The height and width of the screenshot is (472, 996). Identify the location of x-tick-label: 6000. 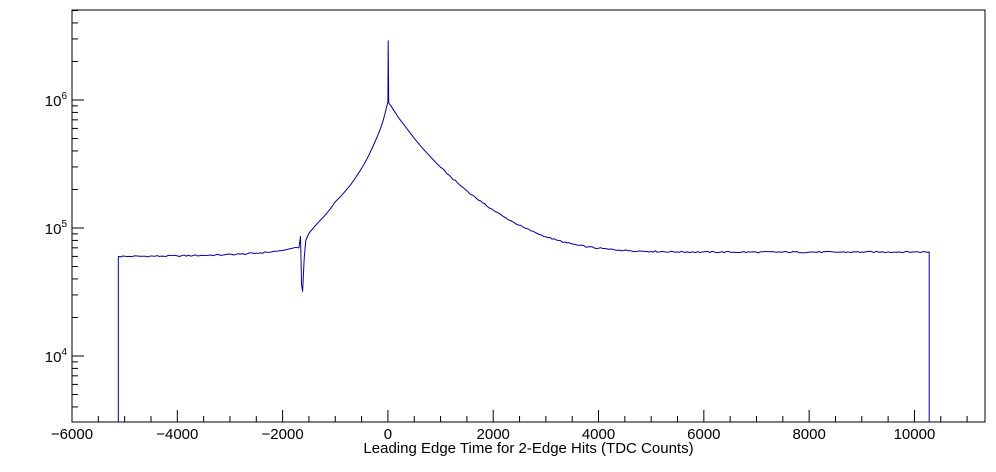
(703, 434).